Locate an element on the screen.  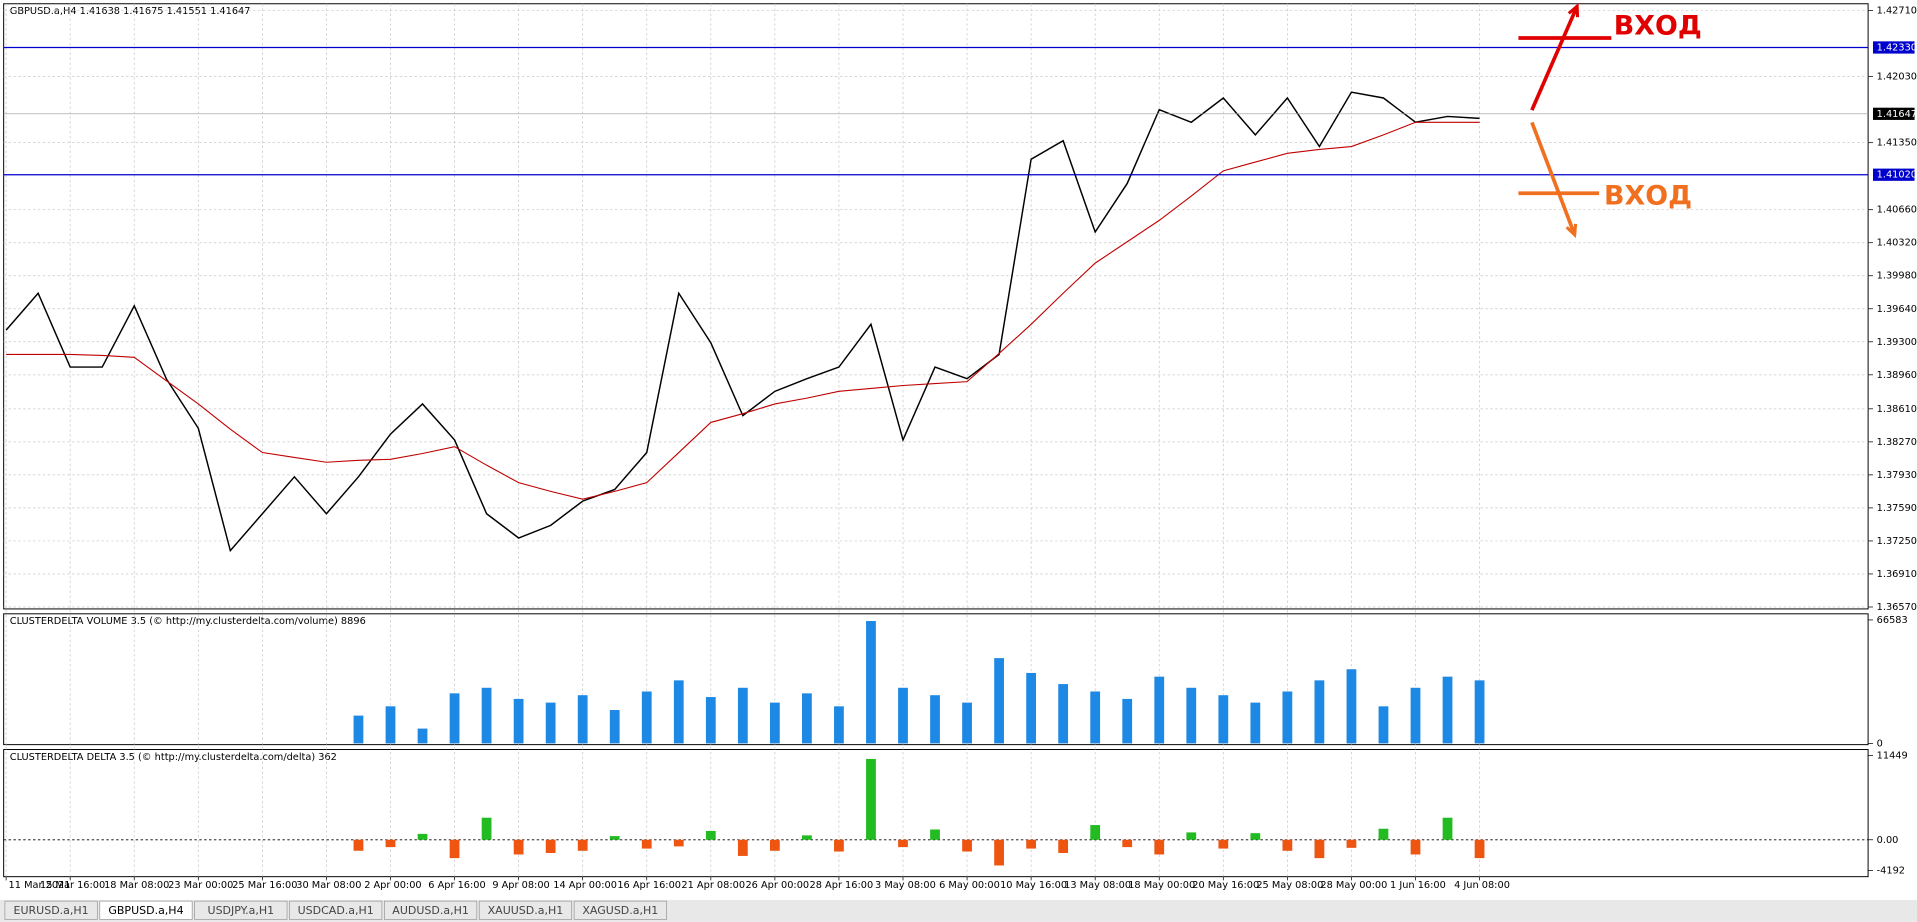
delta-frame is located at coordinates (936, 813).